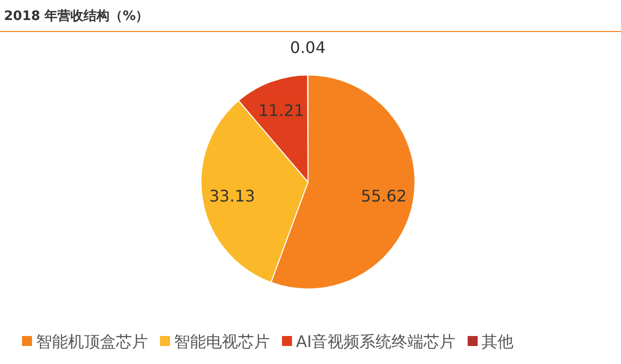 Image resolution: width=621 pixels, height=364 pixels. What do you see at coordinates (92, 341) in the screenshot?
I see `legend-label: 智能机顶盒芯片` at bounding box center [92, 341].